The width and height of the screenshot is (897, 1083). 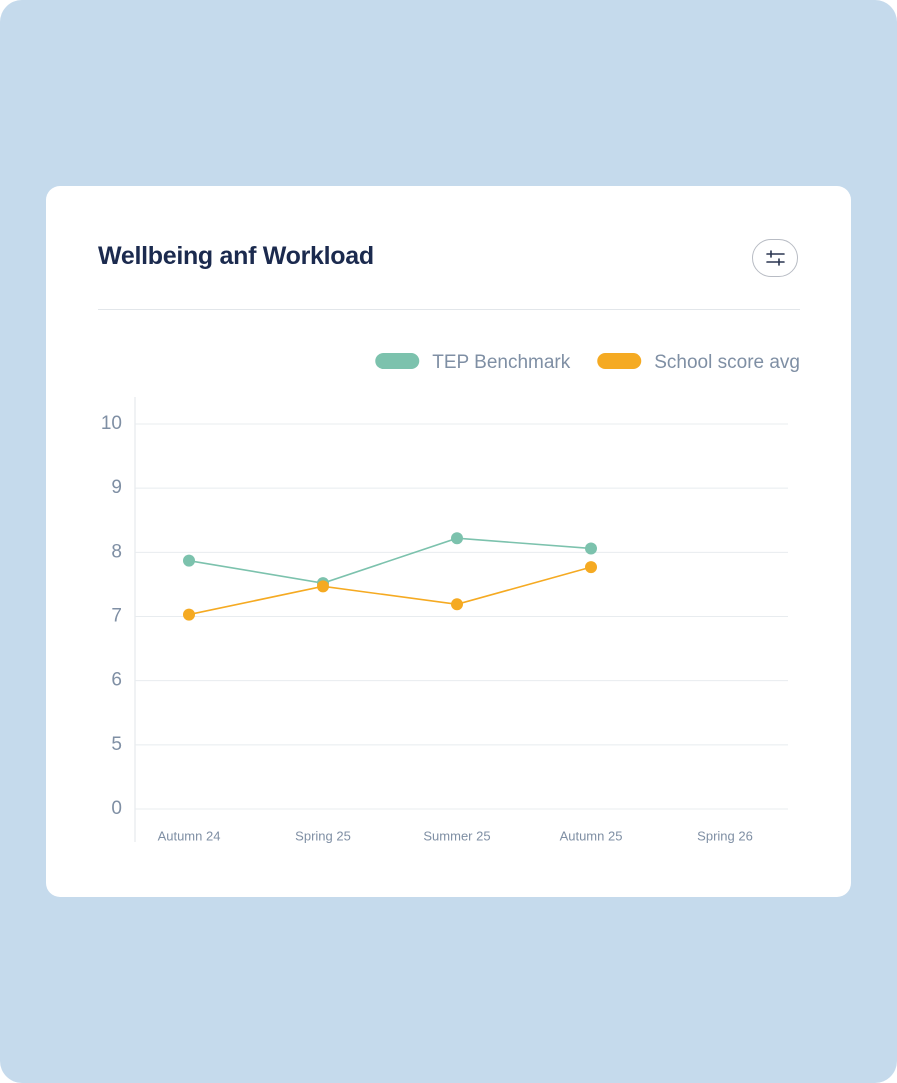 What do you see at coordinates (727, 362) in the screenshot?
I see `legend-label: School score avg` at bounding box center [727, 362].